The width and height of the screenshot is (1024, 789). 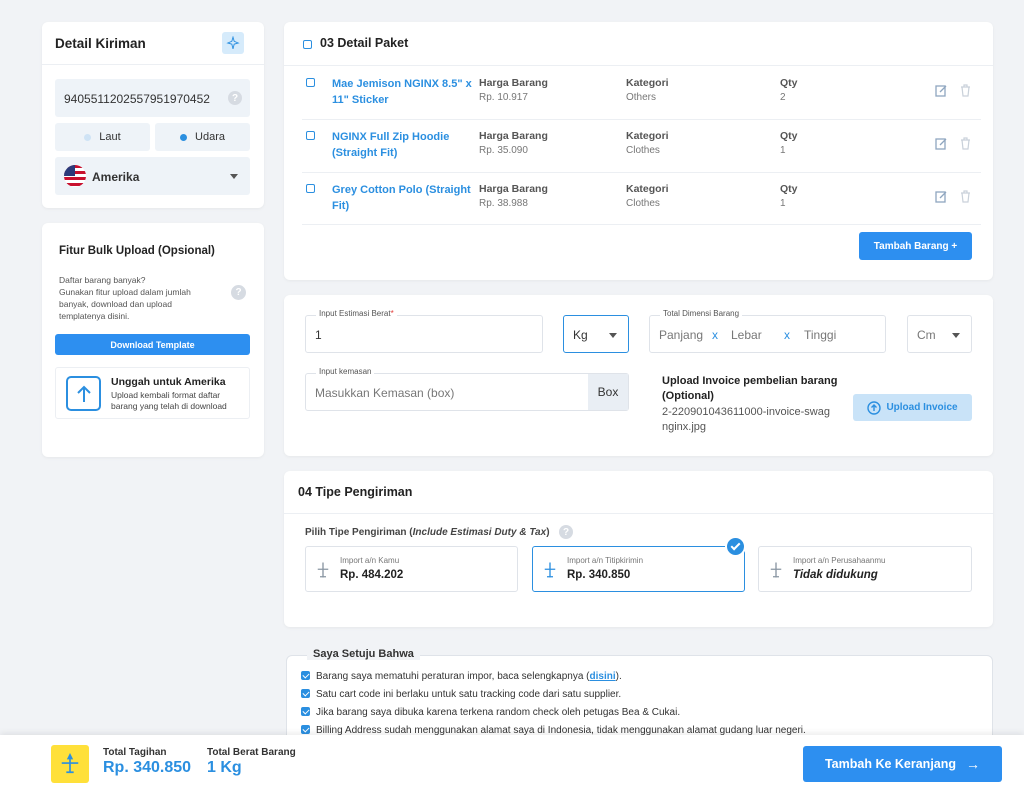 I want to click on qty-value: 2, so click(x=783, y=97).